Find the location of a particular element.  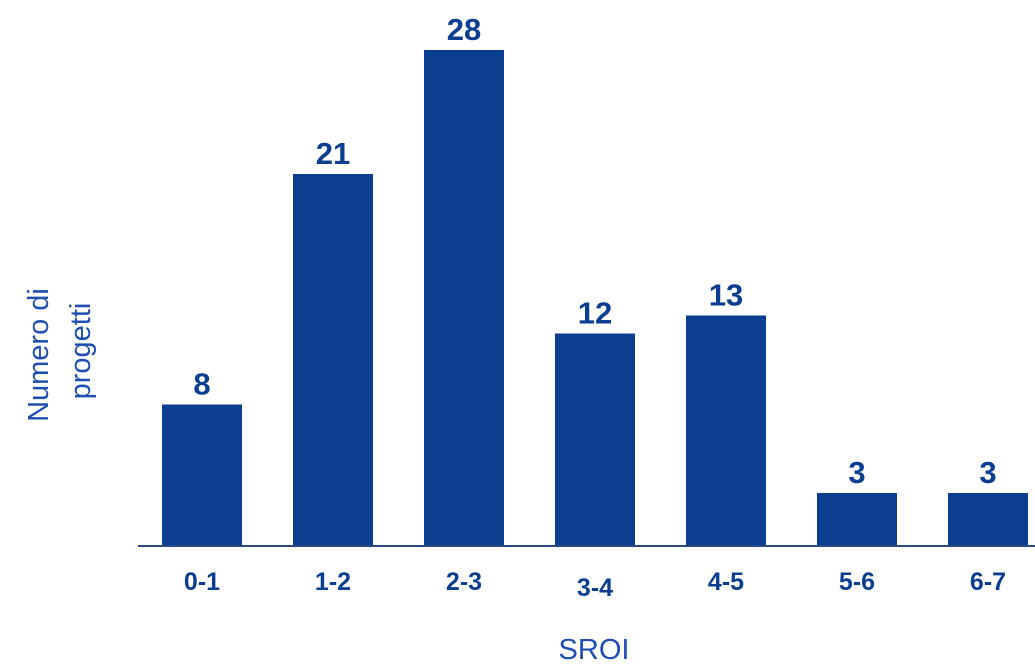

value-label-6-7: 3 is located at coordinates (987, 472).